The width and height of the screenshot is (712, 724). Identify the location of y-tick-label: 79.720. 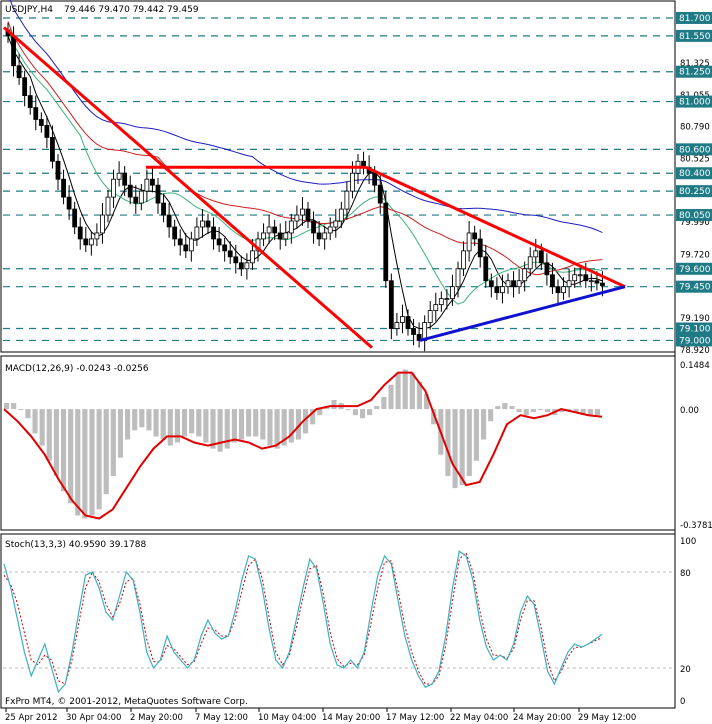
(695, 255).